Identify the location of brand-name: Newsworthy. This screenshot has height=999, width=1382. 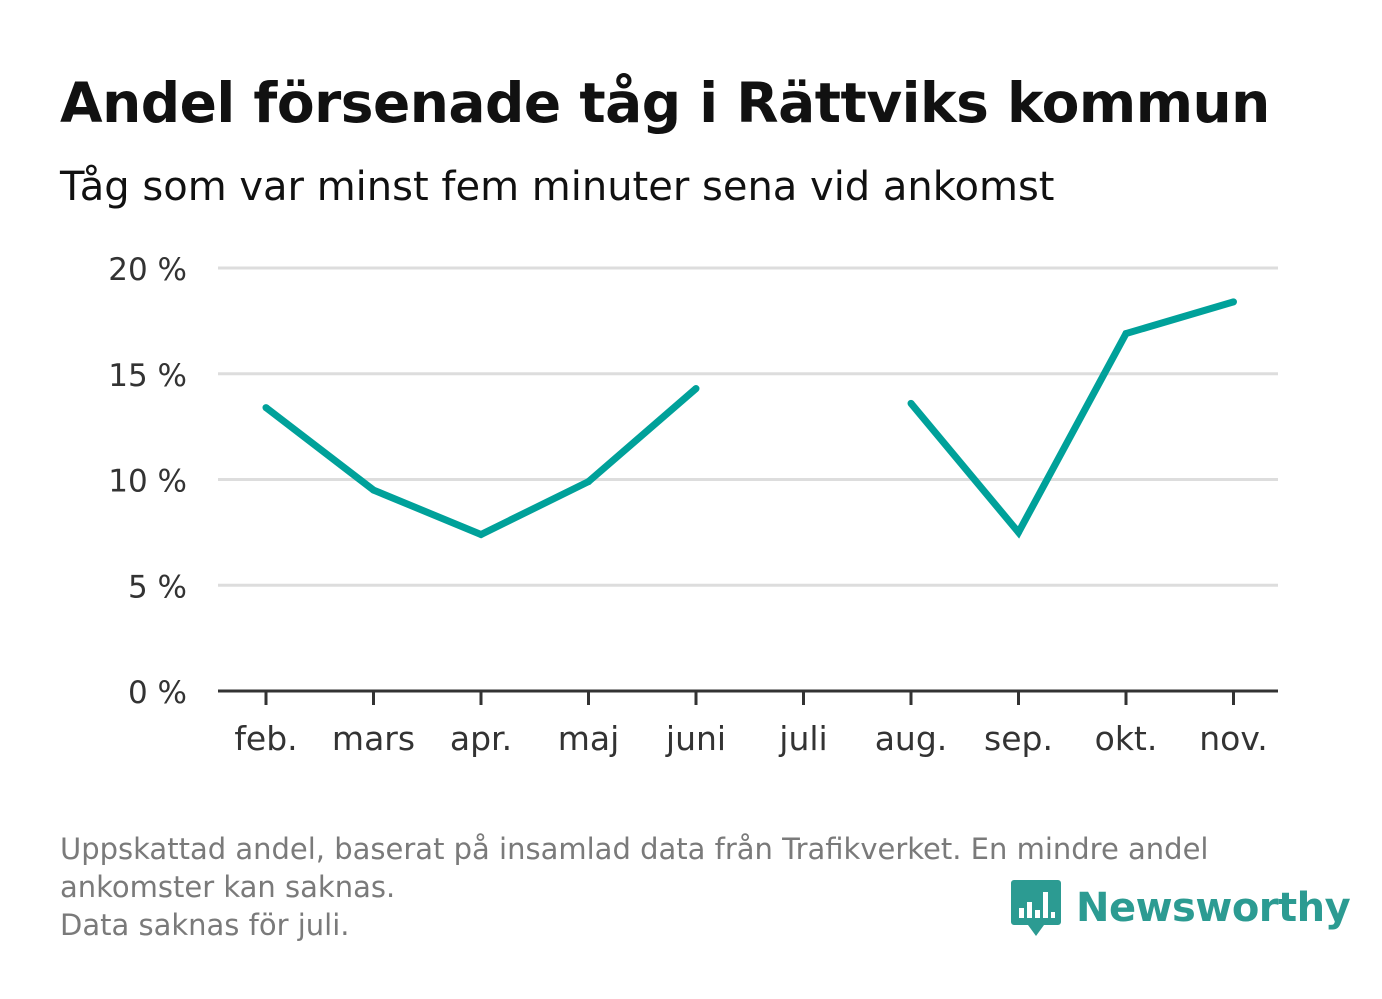
(1213, 908).